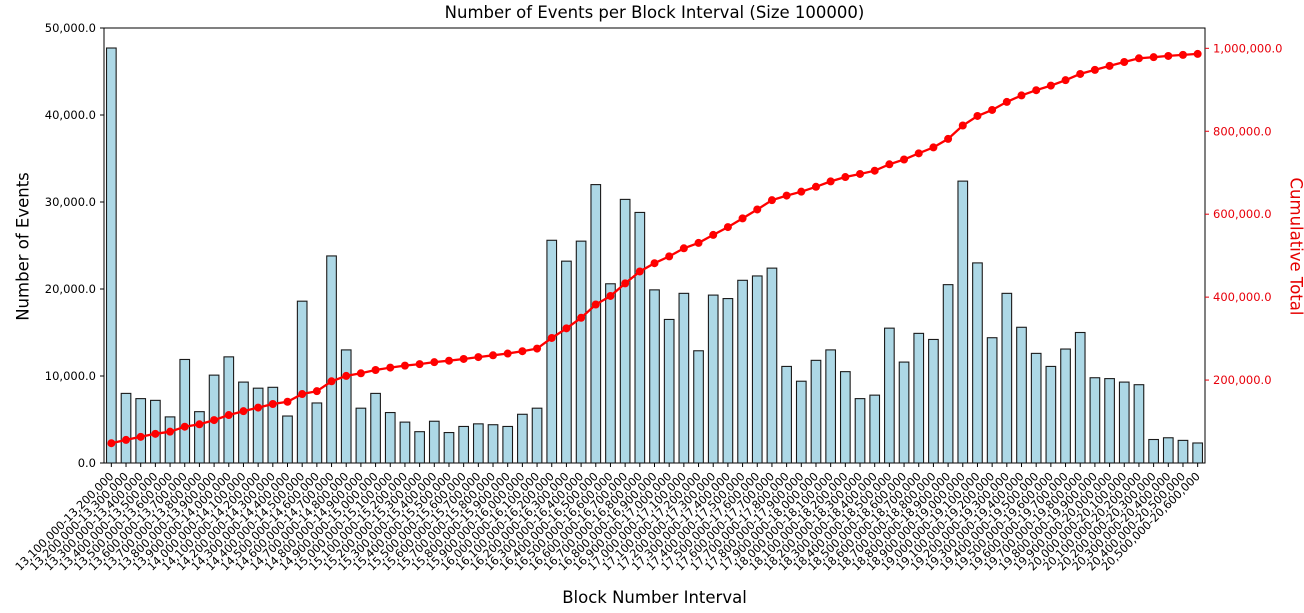 The image size is (1304, 613). I want to click on y-tick-label-left: 10,000.0, so click(70, 376).